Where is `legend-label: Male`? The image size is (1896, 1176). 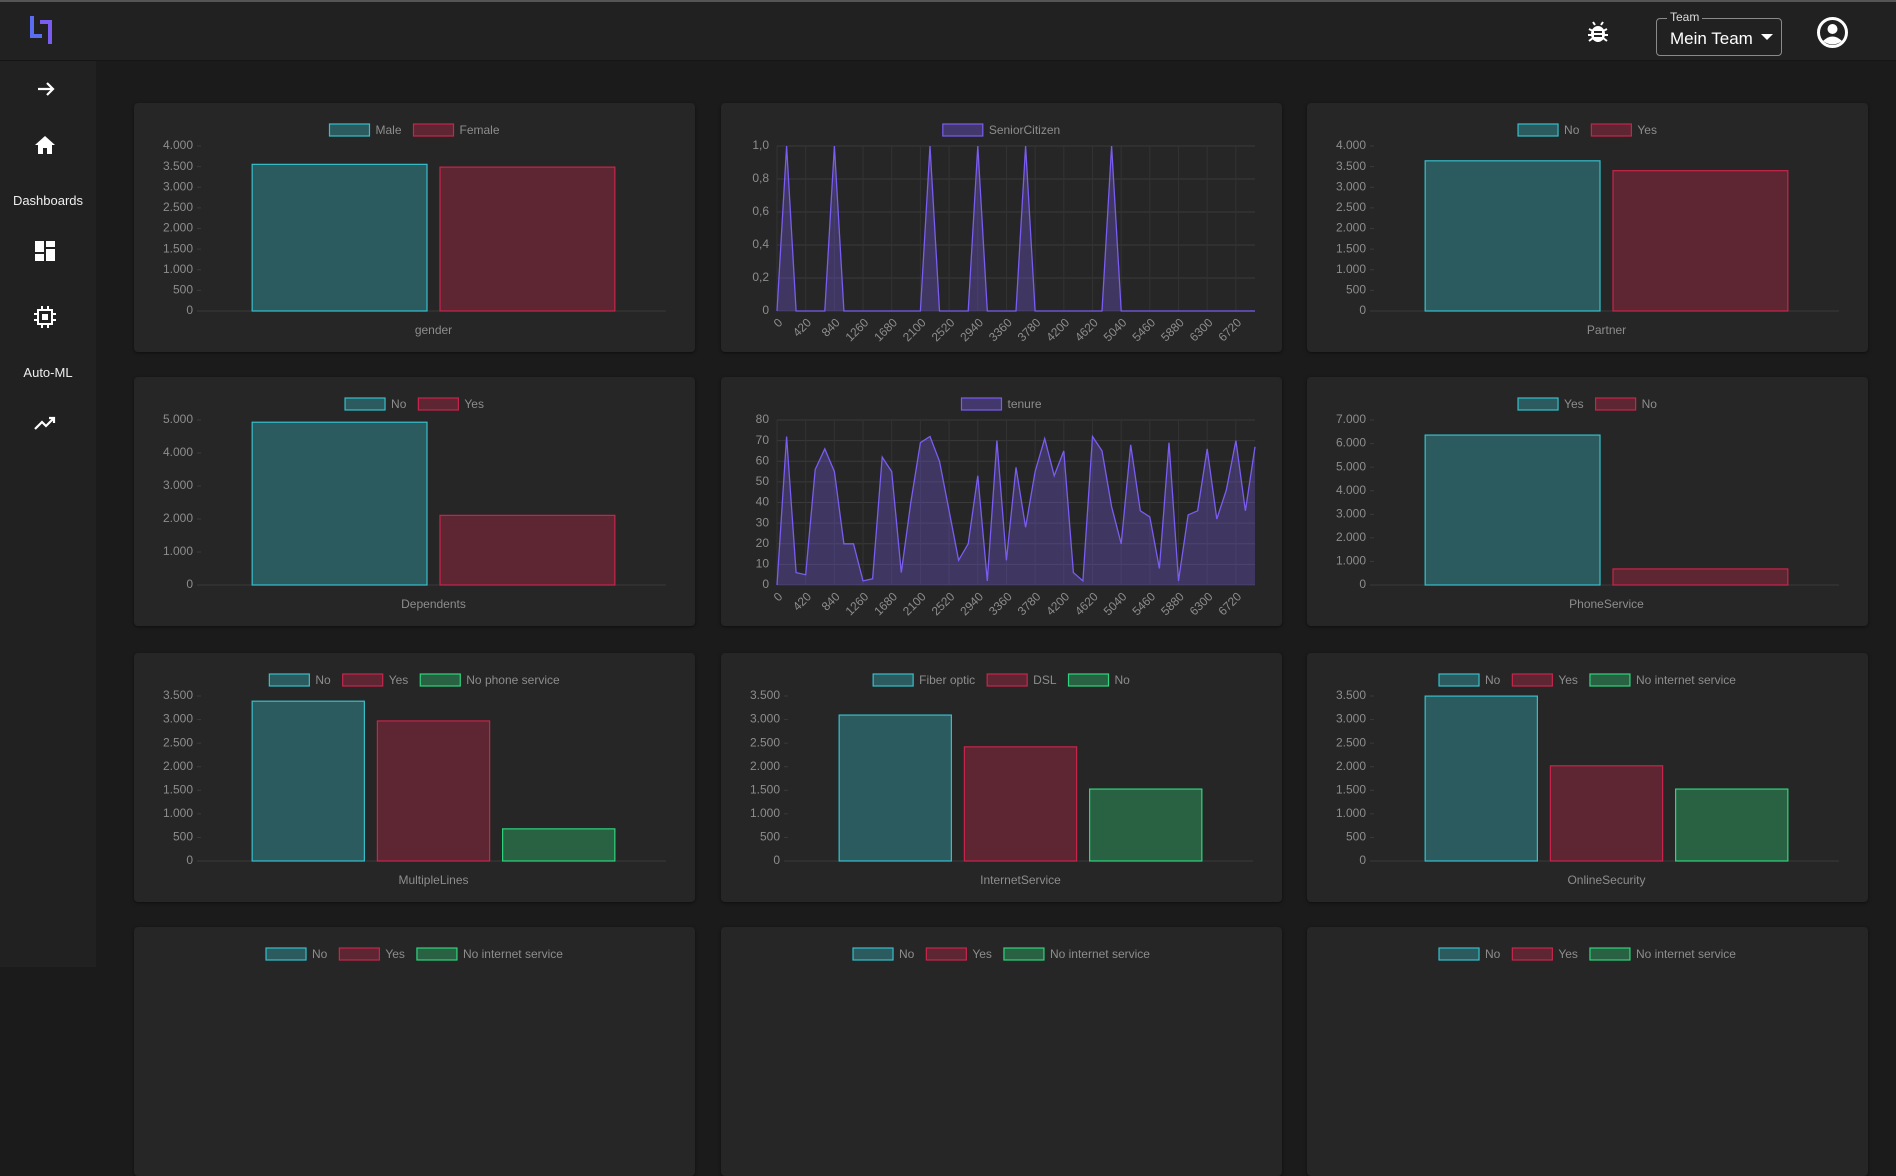
legend-label: Male is located at coordinates (388, 130).